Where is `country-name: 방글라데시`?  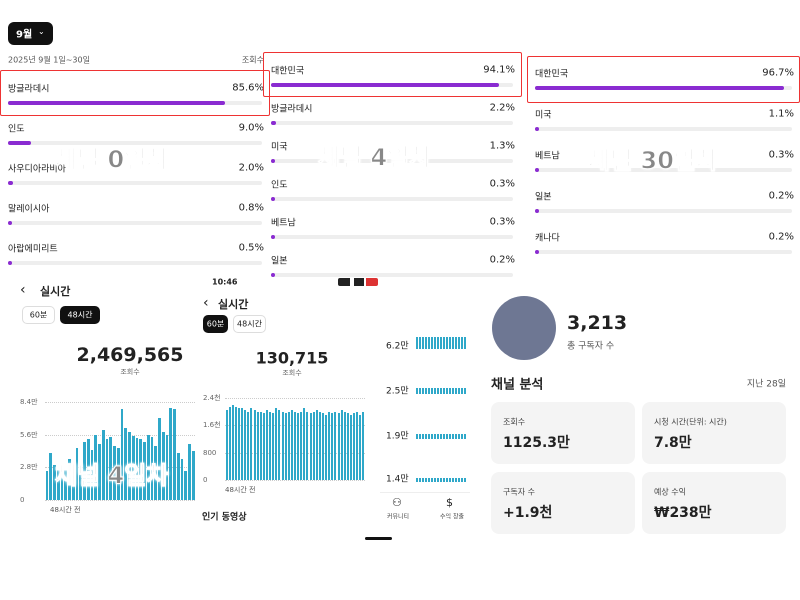 country-name: 방글라데시 is located at coordinates (292, 109).